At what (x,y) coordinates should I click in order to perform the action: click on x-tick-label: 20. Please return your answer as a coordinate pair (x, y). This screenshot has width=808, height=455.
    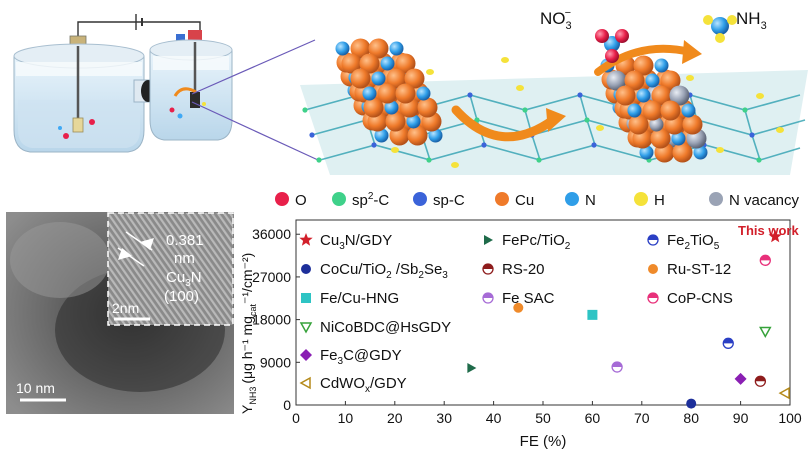
    Looking at the image, I should click on (395, 418).